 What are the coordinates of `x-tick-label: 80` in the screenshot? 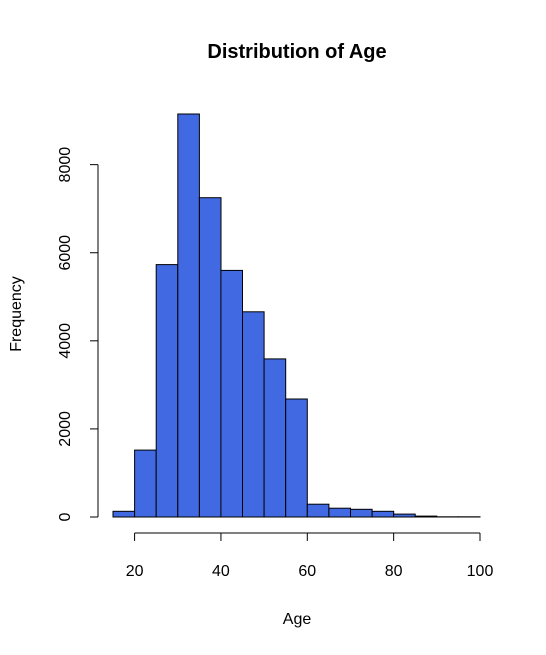 It's located at (394, 571).